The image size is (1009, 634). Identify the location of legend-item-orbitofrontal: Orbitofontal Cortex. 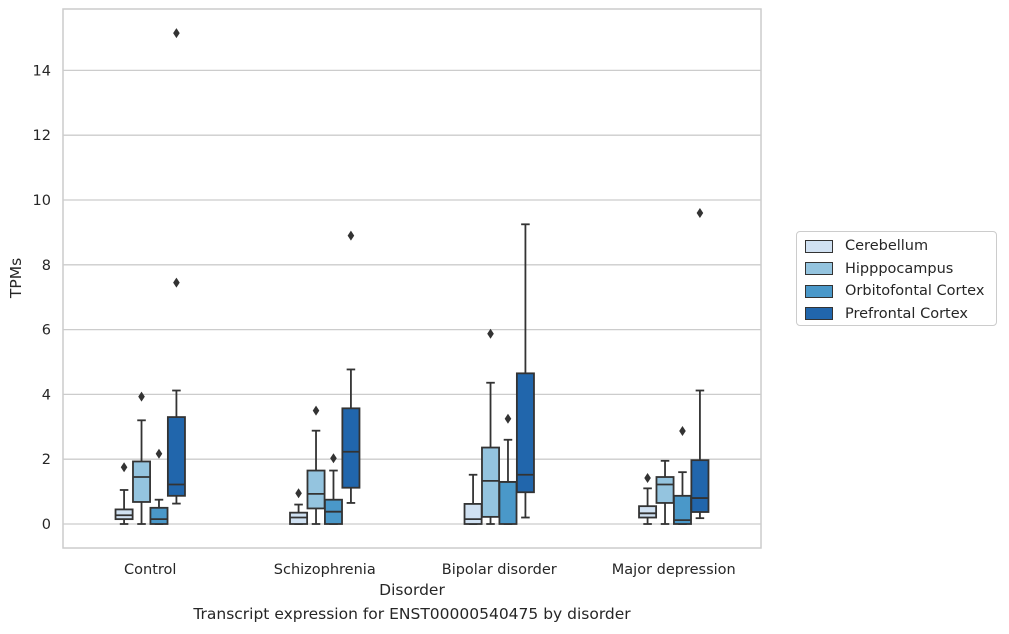
(900, 291).